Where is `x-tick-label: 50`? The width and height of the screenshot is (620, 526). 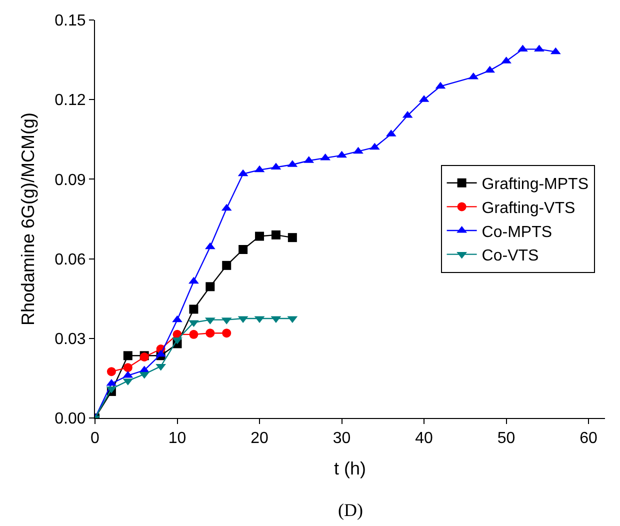 x-tick-label: 50 is located at coordinates (506, 439).